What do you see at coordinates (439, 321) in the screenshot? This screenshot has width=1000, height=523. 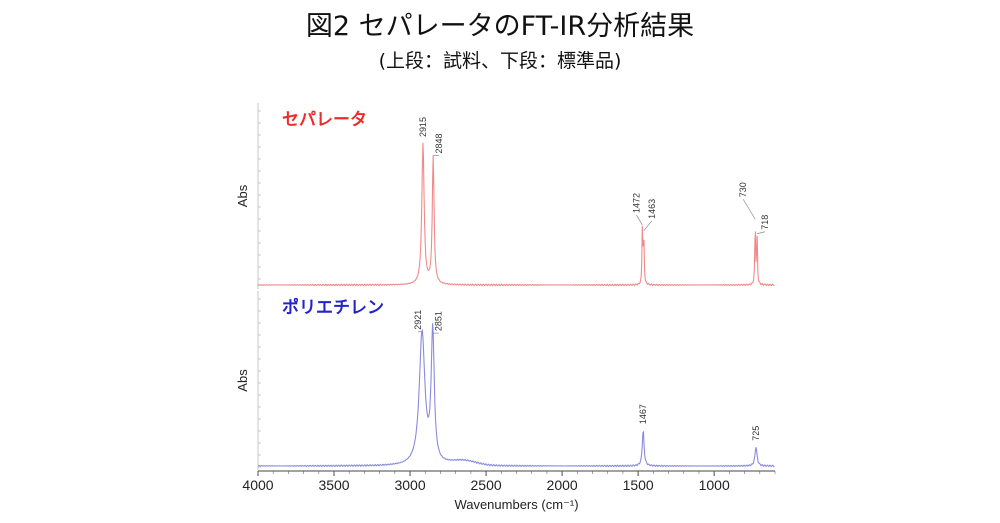 I see `peak-label: 2851` at bounding box center [439, 321].